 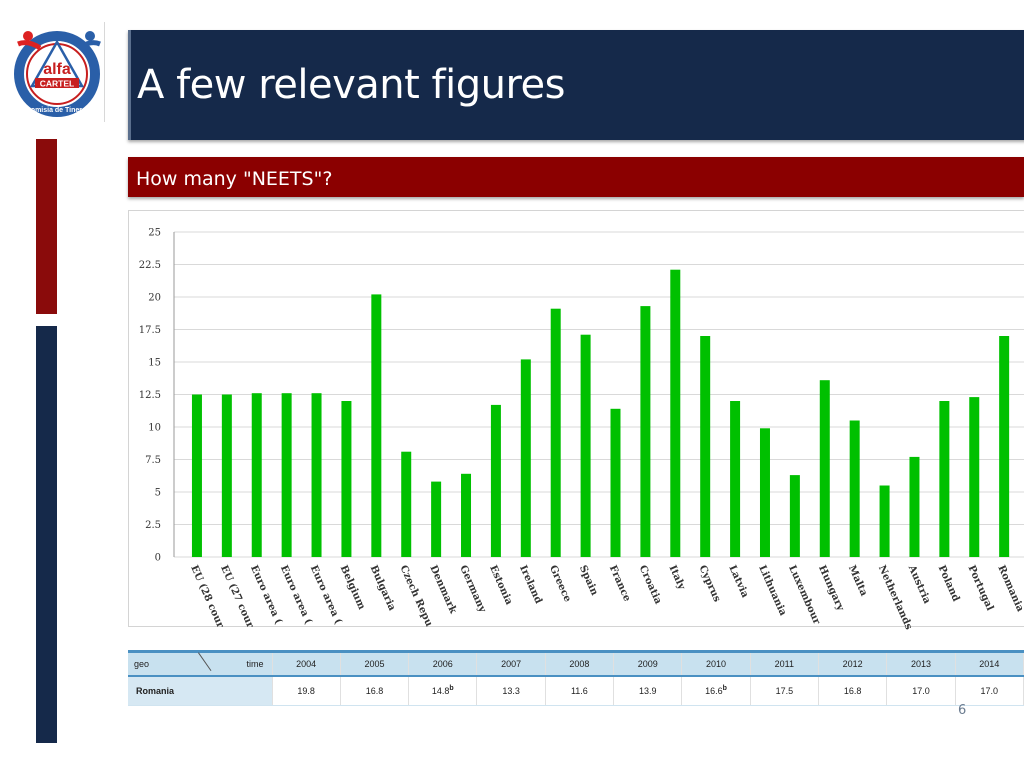 What do you see at coordinates (442, 590) in the screenshot?
I see `x-tick-label: Denmark` at bounding box center [442, 590].